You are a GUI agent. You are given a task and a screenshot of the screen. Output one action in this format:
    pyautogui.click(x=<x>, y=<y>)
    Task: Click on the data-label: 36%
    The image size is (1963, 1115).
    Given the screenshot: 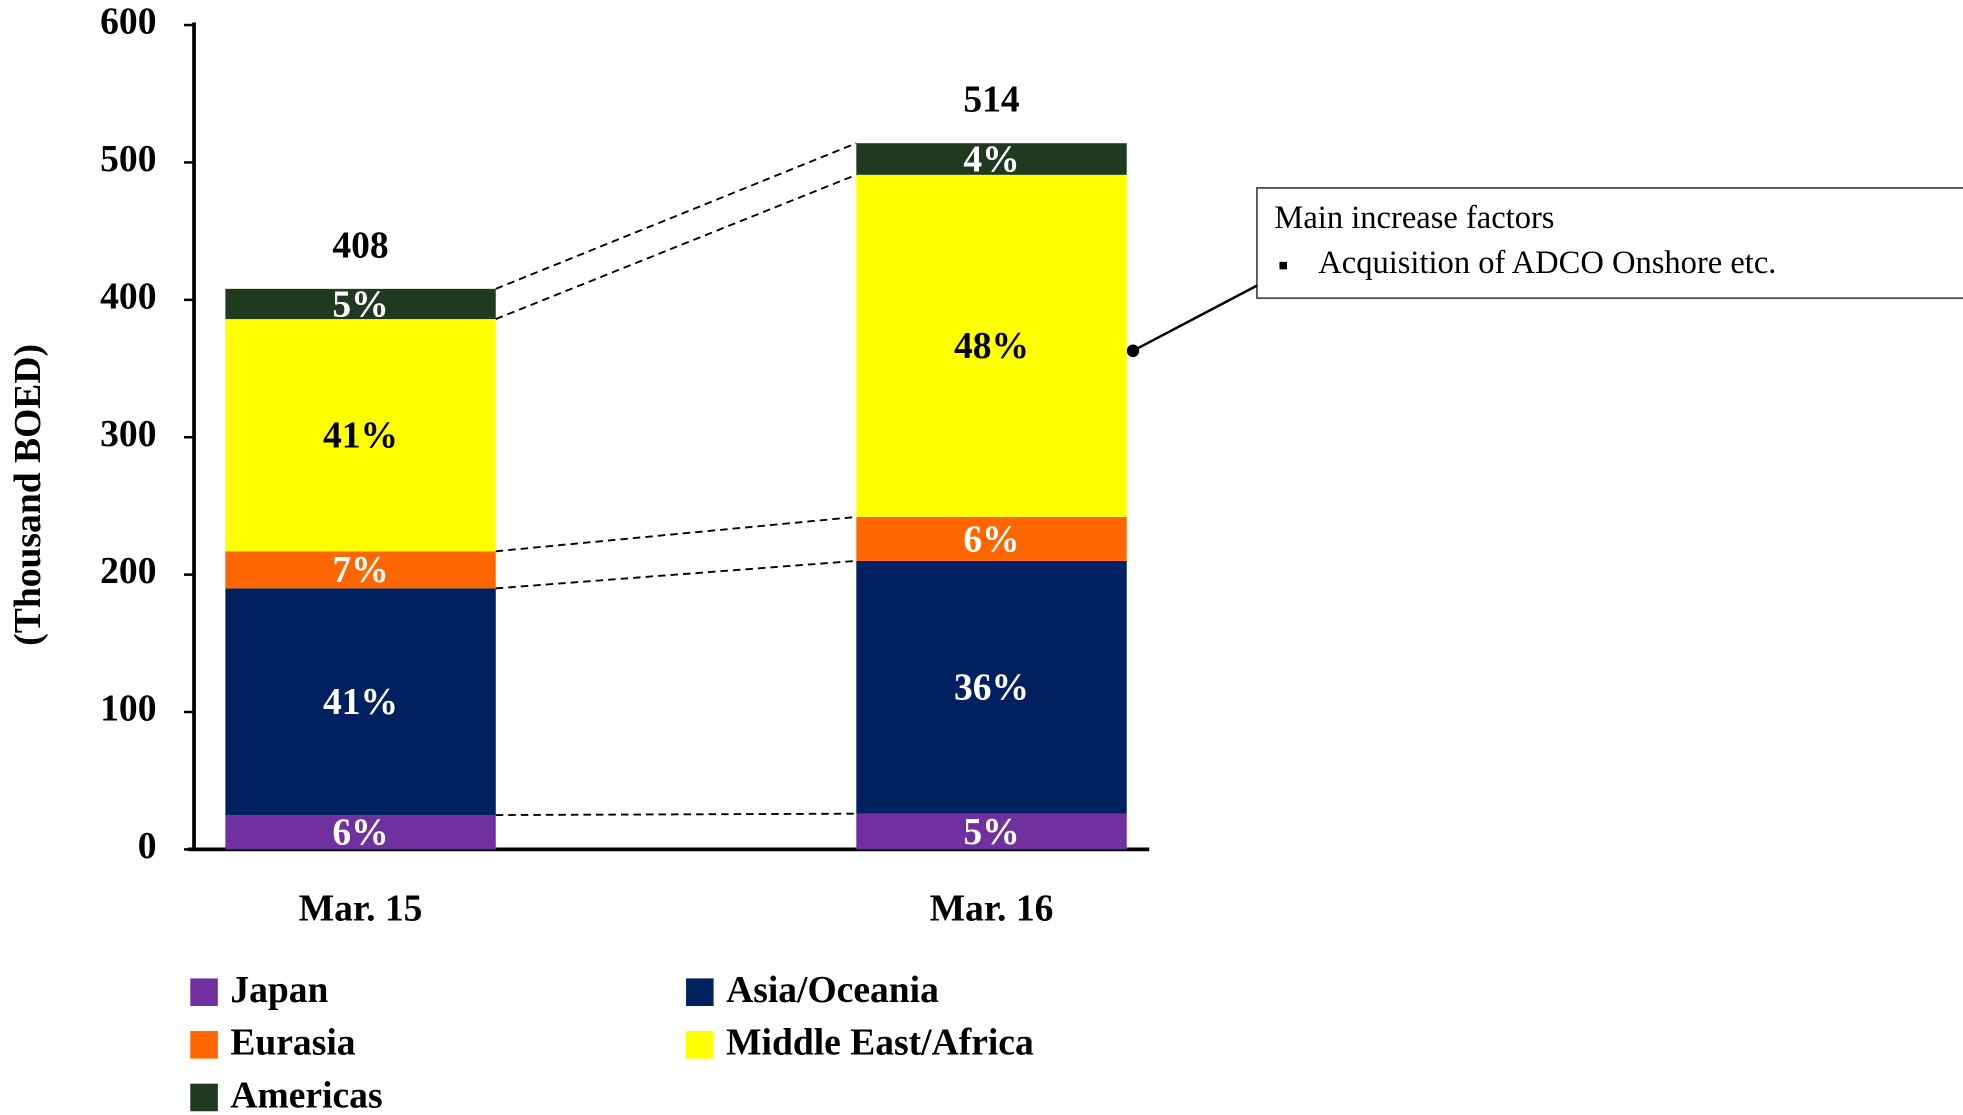 What is the action you would take?
    pyautogui.click(x=991, y=688)
    